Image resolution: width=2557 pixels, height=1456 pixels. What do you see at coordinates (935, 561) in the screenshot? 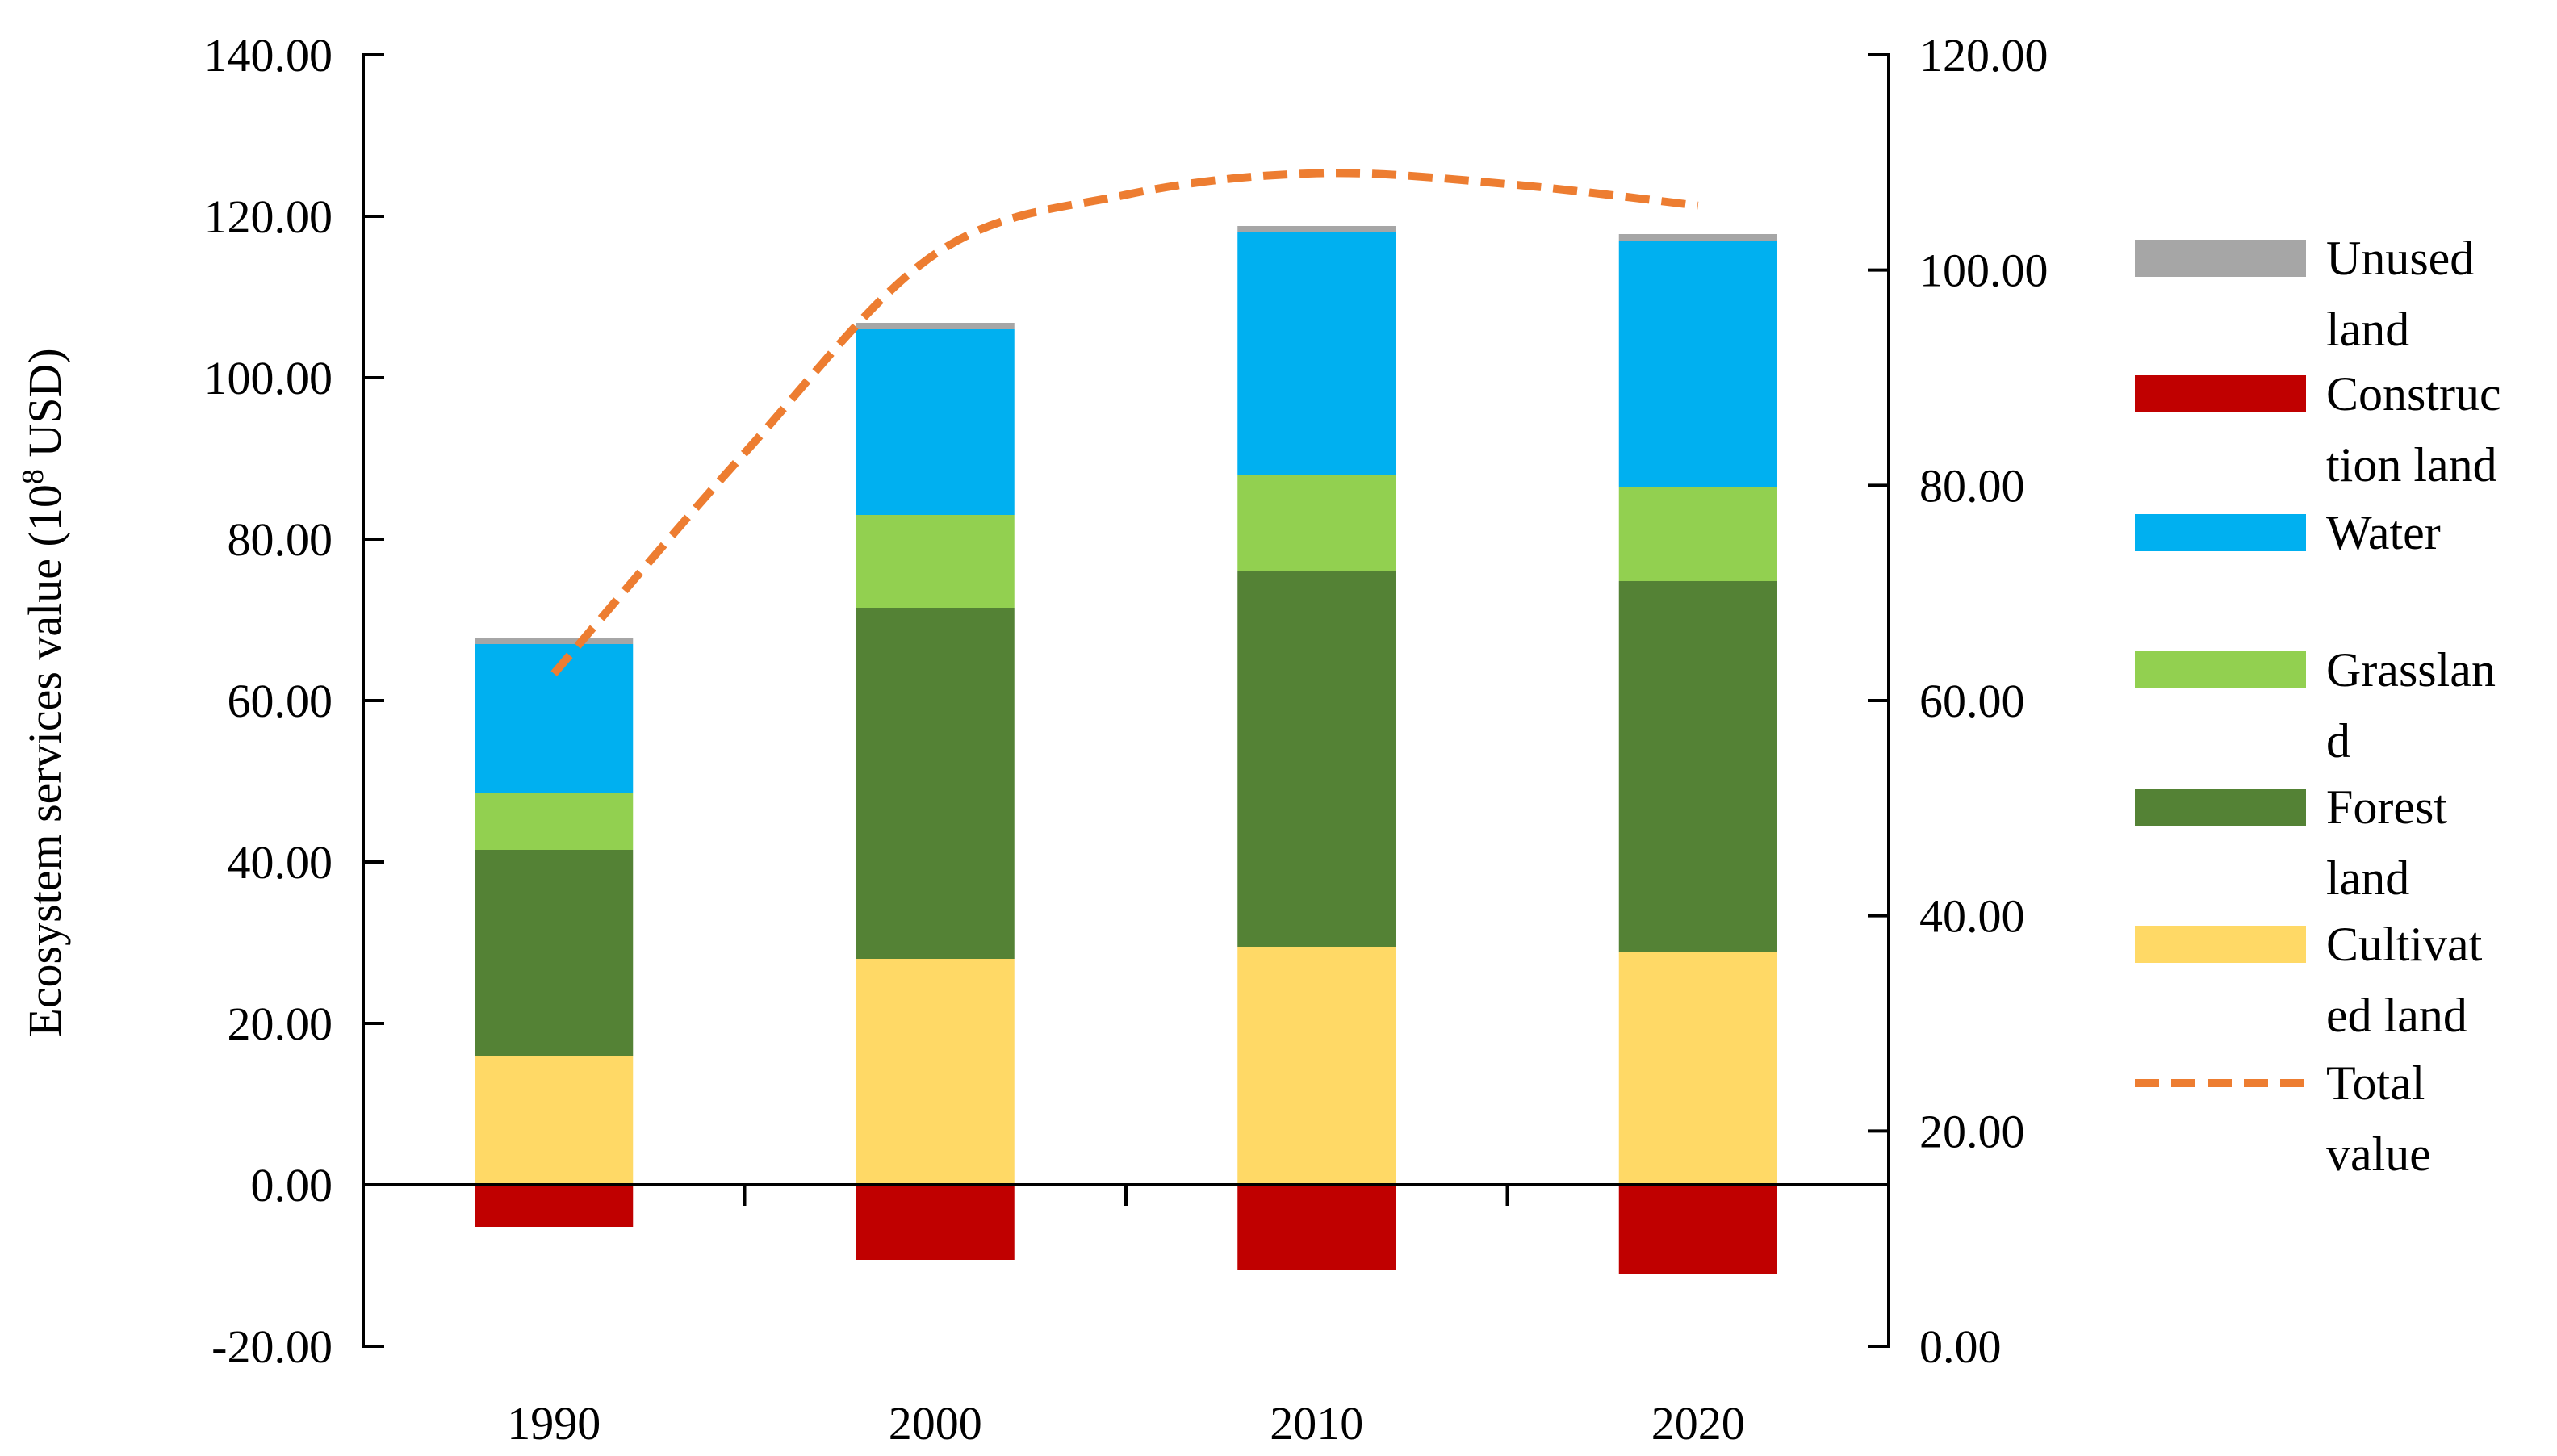
I see `bar-grassland-2000` at bounding box center [935, 561].